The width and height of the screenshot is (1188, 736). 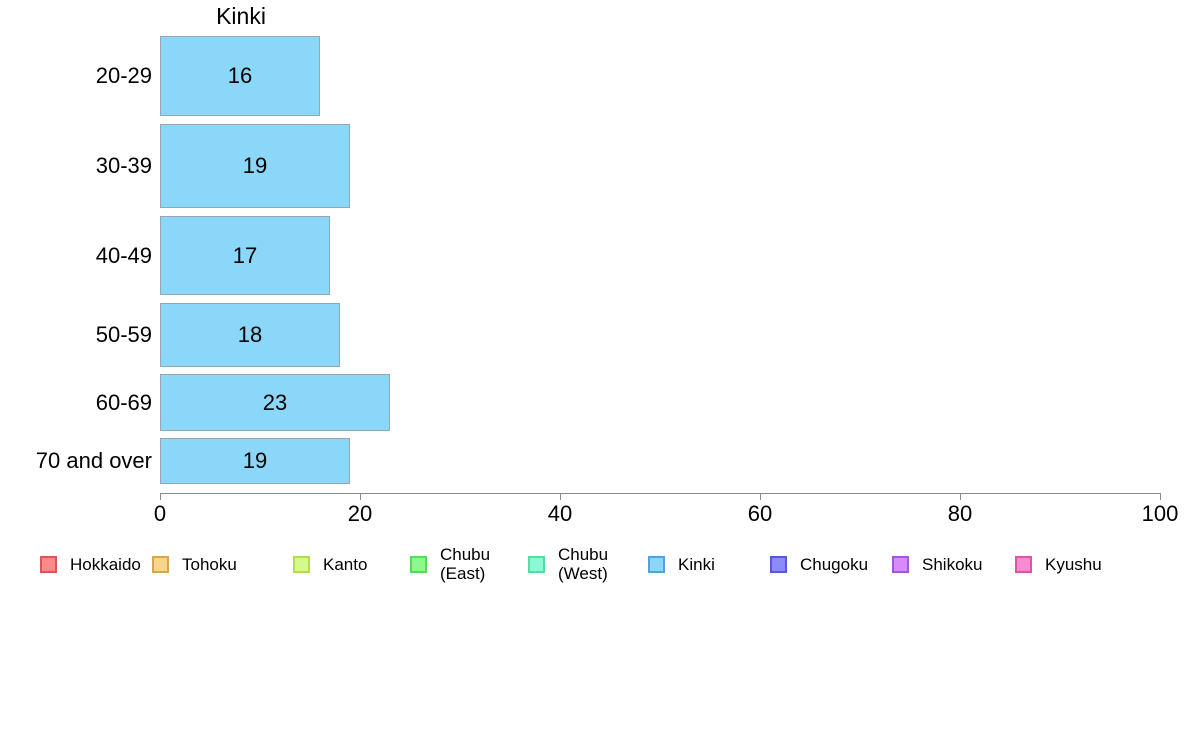 What do you see at coordinates (360, 513) in the screenshot?
I see `x-tick-label: 20` at bounding box center [360, 513].